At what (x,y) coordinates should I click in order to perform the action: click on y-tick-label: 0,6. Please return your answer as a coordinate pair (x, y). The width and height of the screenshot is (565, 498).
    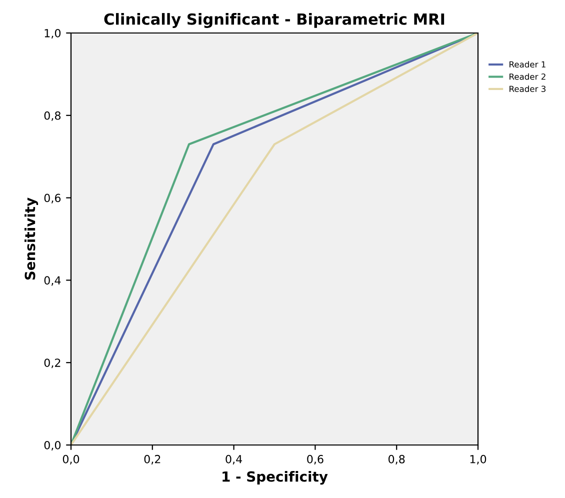
    Looking at the image, I should click on (52, 199).